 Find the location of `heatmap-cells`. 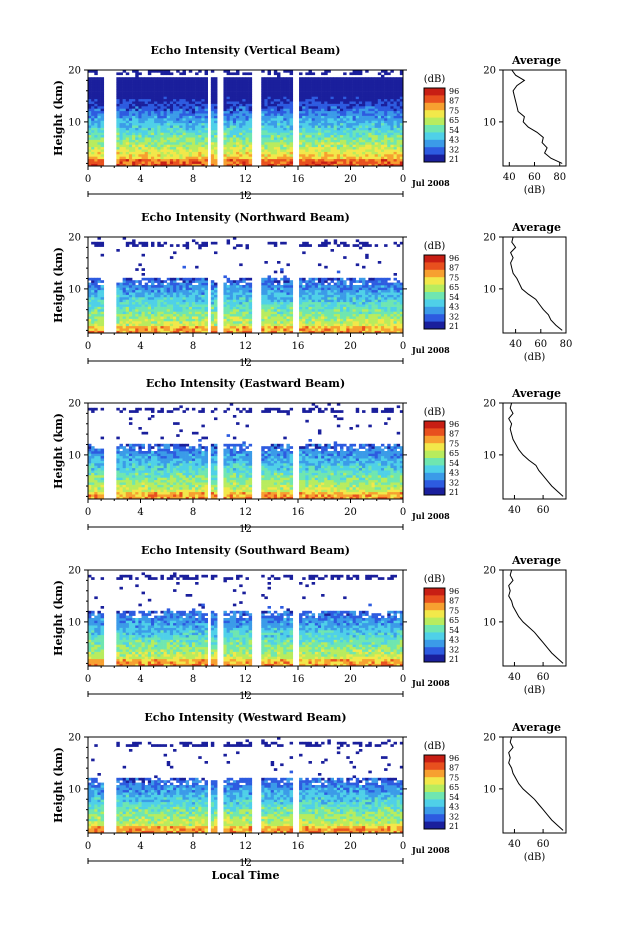

heatmap-cells is located at coordinates (246, 285).